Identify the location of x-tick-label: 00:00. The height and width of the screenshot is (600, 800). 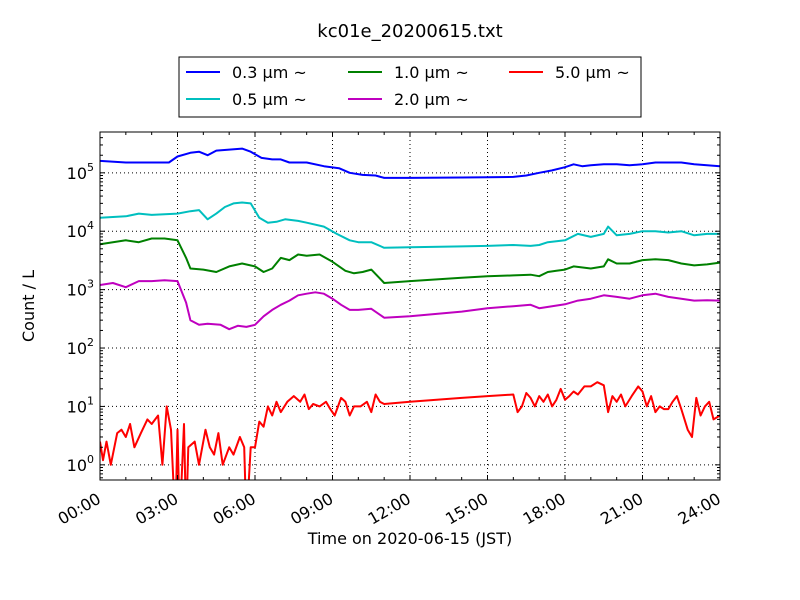
(79, 509).